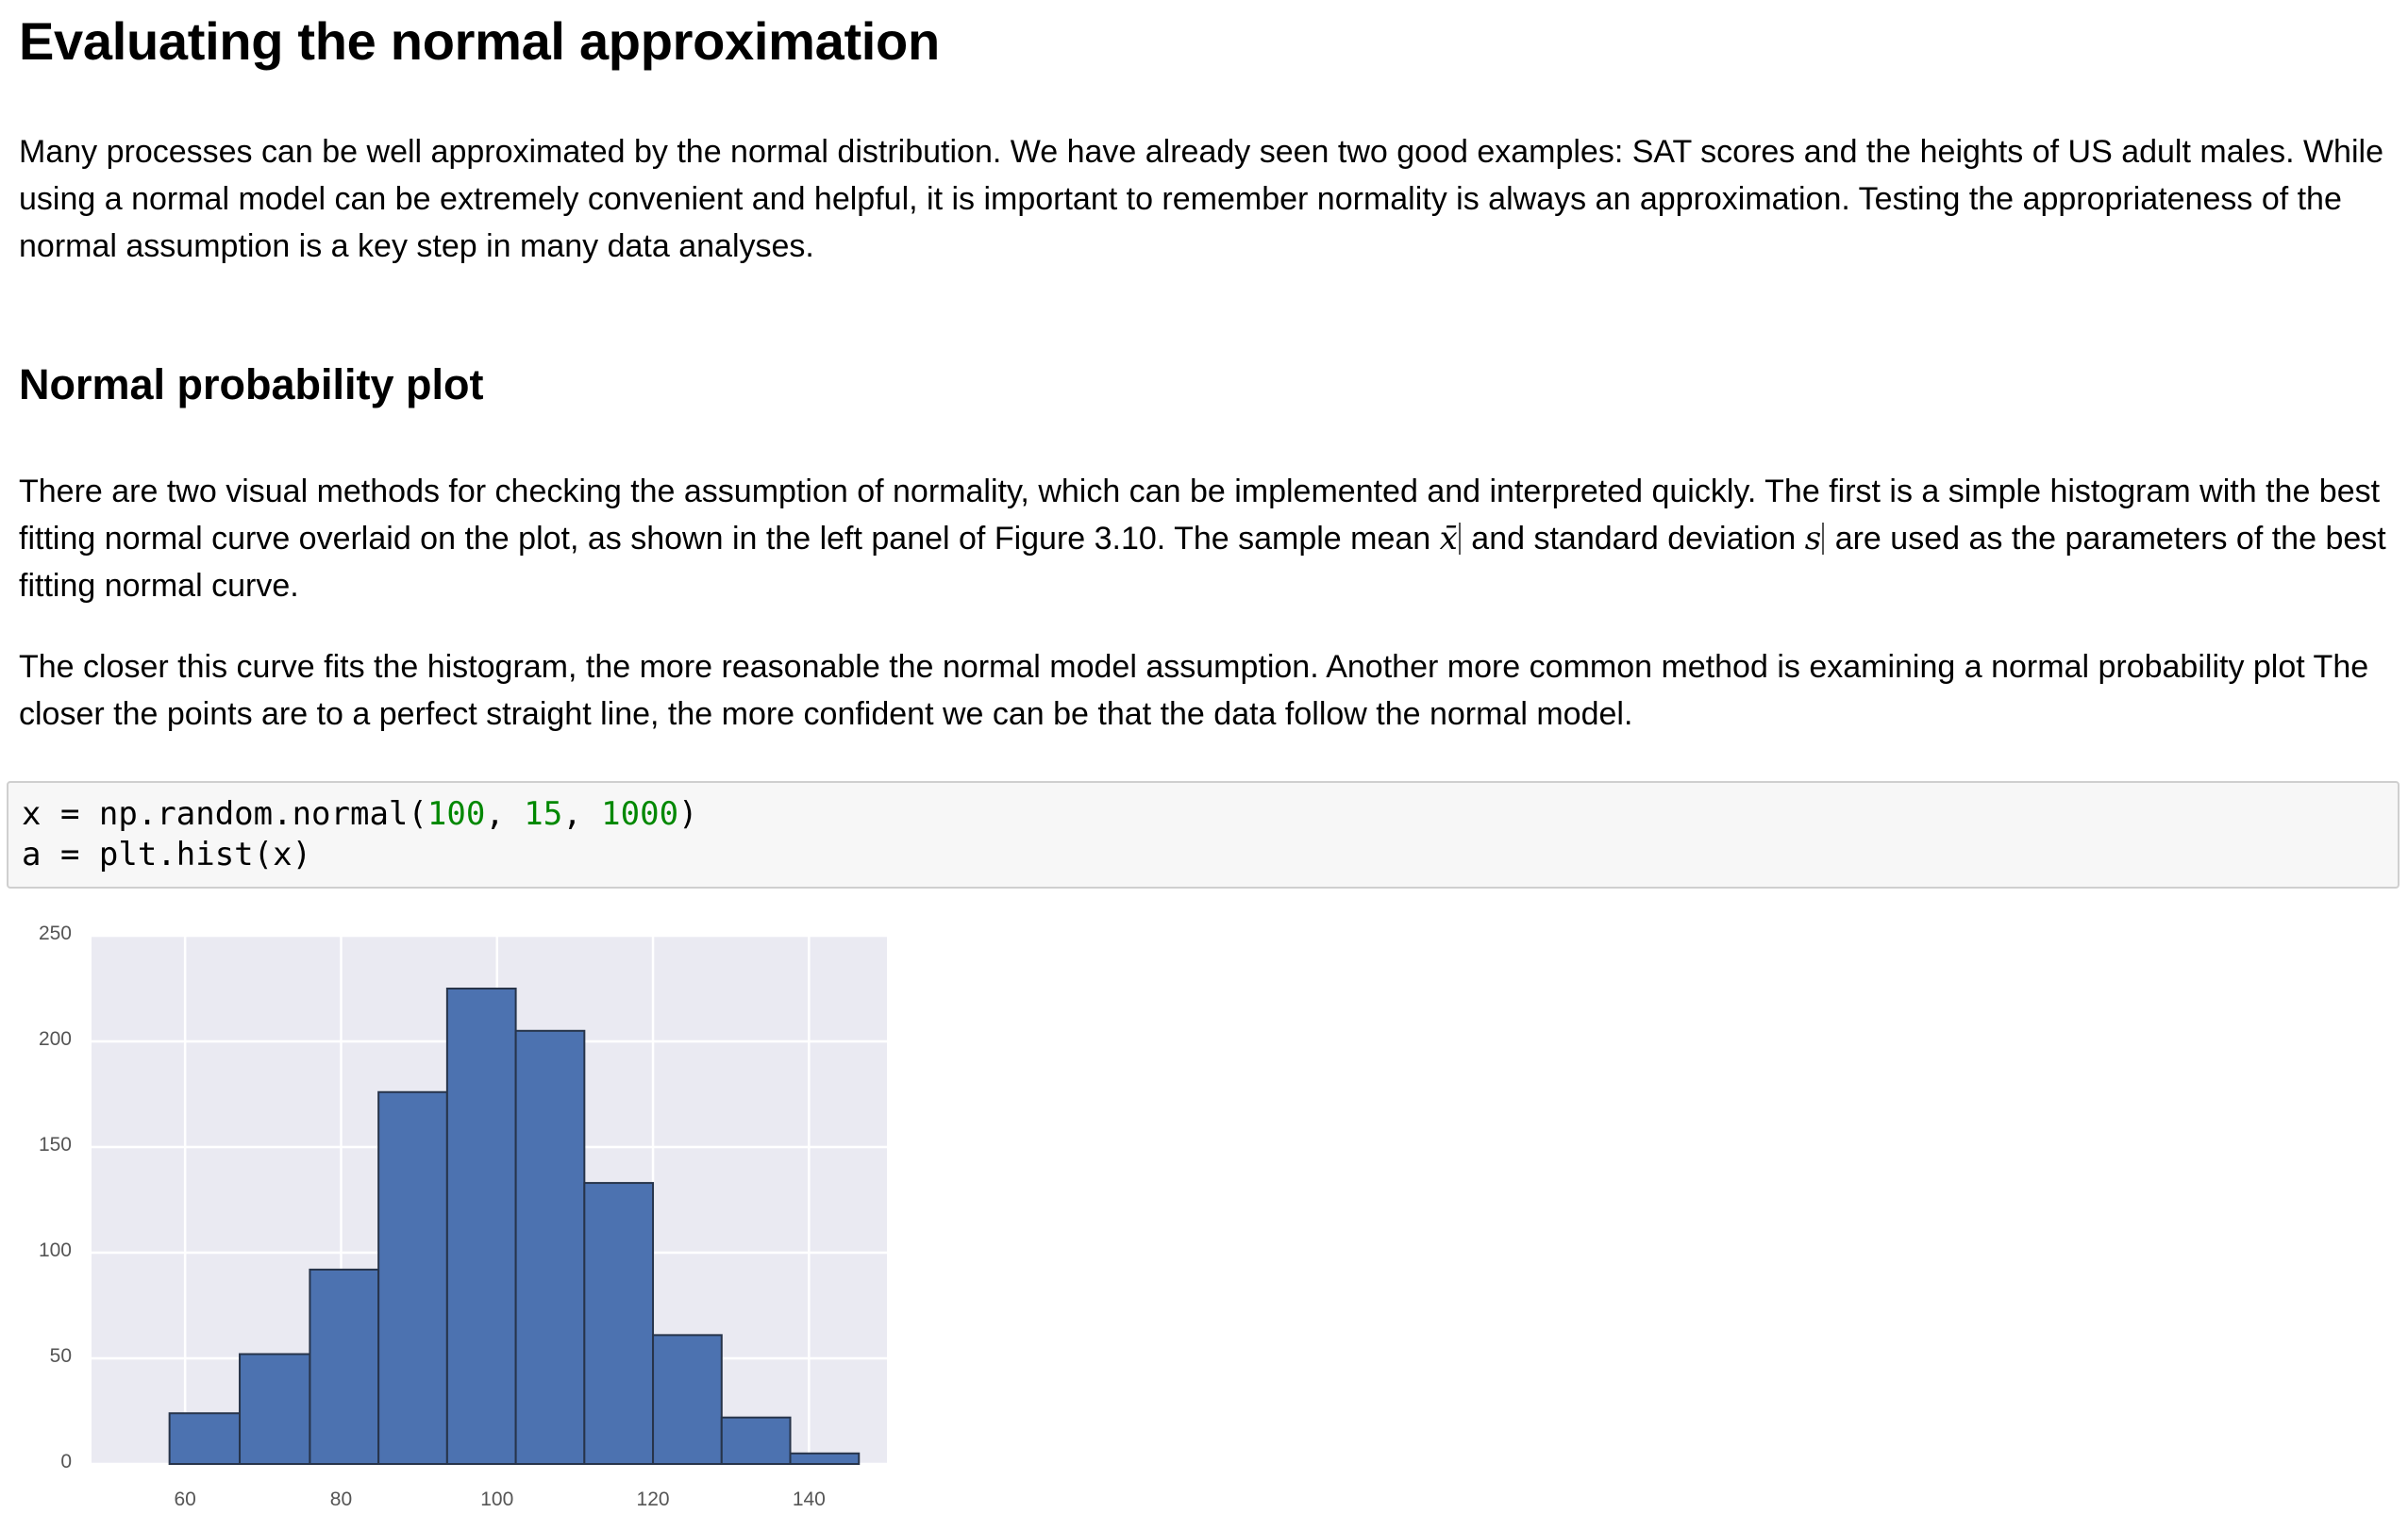 The height and width of the screenshot is (1530, 2408). What do you see at coordinates (1633, 539) in the screenshot?
I see `method-text-middle: and standard deviation` at bounding box center [1633, 539].